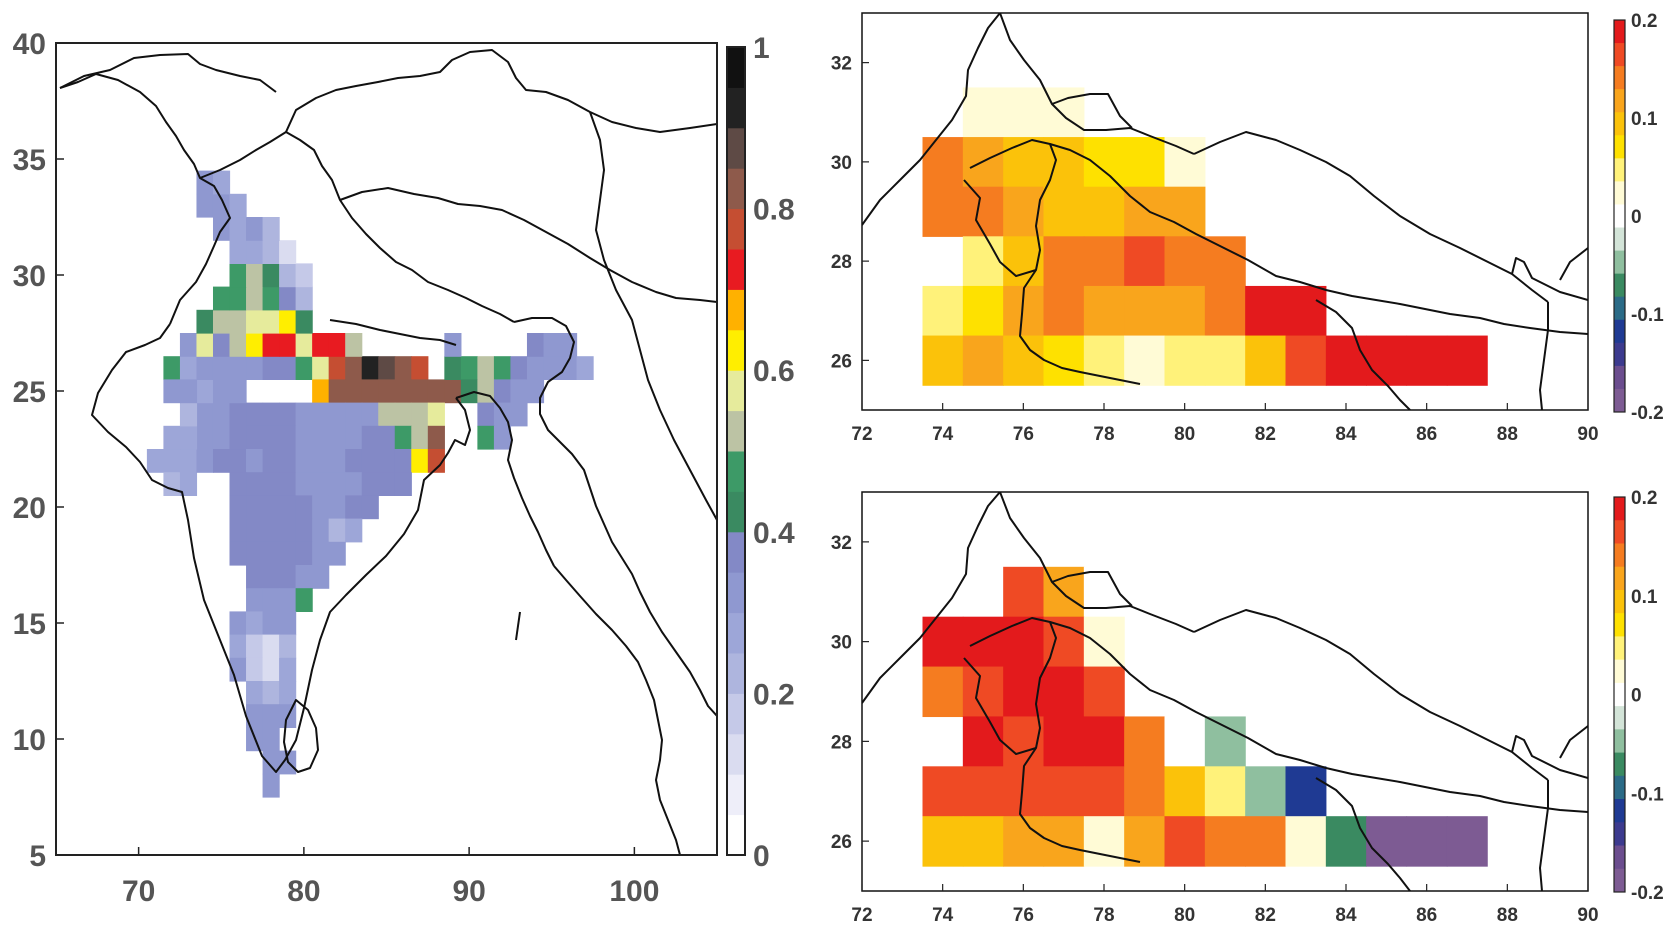 The image size is (1678, 932). I want to click on colorbar-tick-label: 0.1, so click(1644, 597).